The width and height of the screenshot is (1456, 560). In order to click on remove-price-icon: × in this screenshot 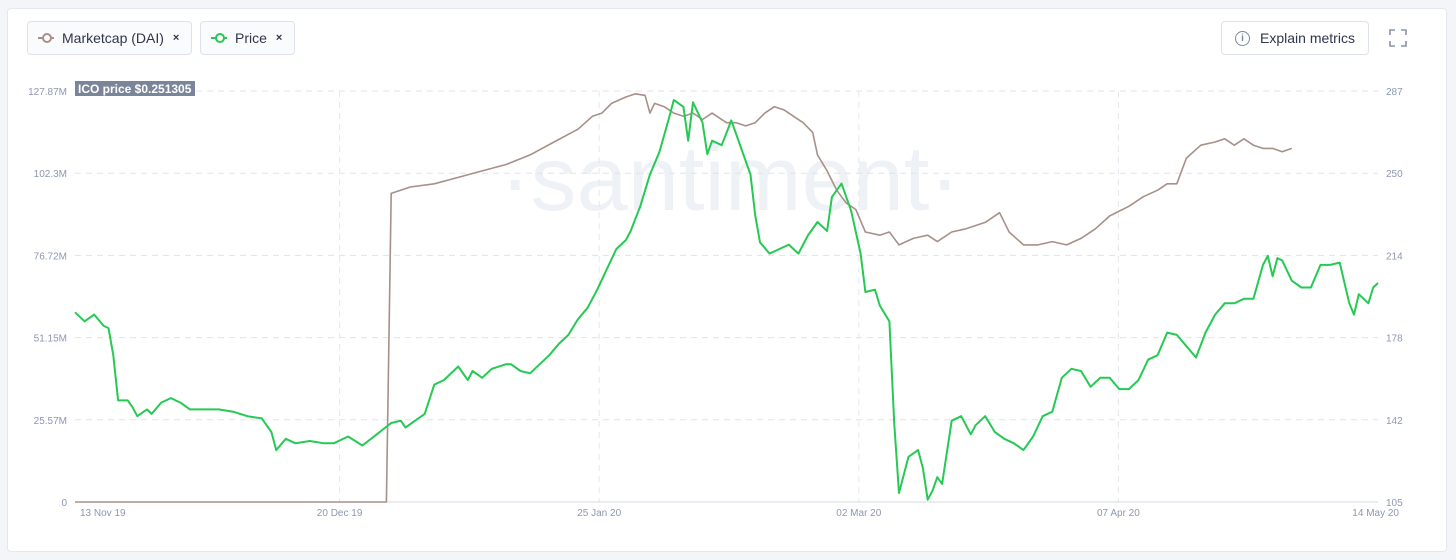, I will do `click(279, 38)`.